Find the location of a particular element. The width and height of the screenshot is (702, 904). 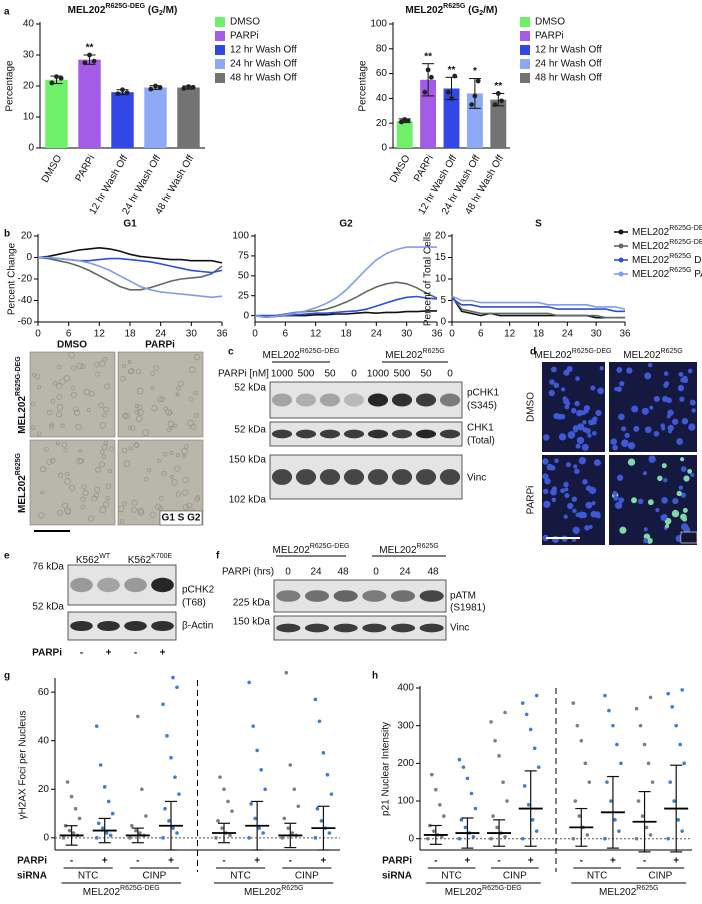

chart-title: MEL202R625G (G2/M) is located at coordinates (451, 10).